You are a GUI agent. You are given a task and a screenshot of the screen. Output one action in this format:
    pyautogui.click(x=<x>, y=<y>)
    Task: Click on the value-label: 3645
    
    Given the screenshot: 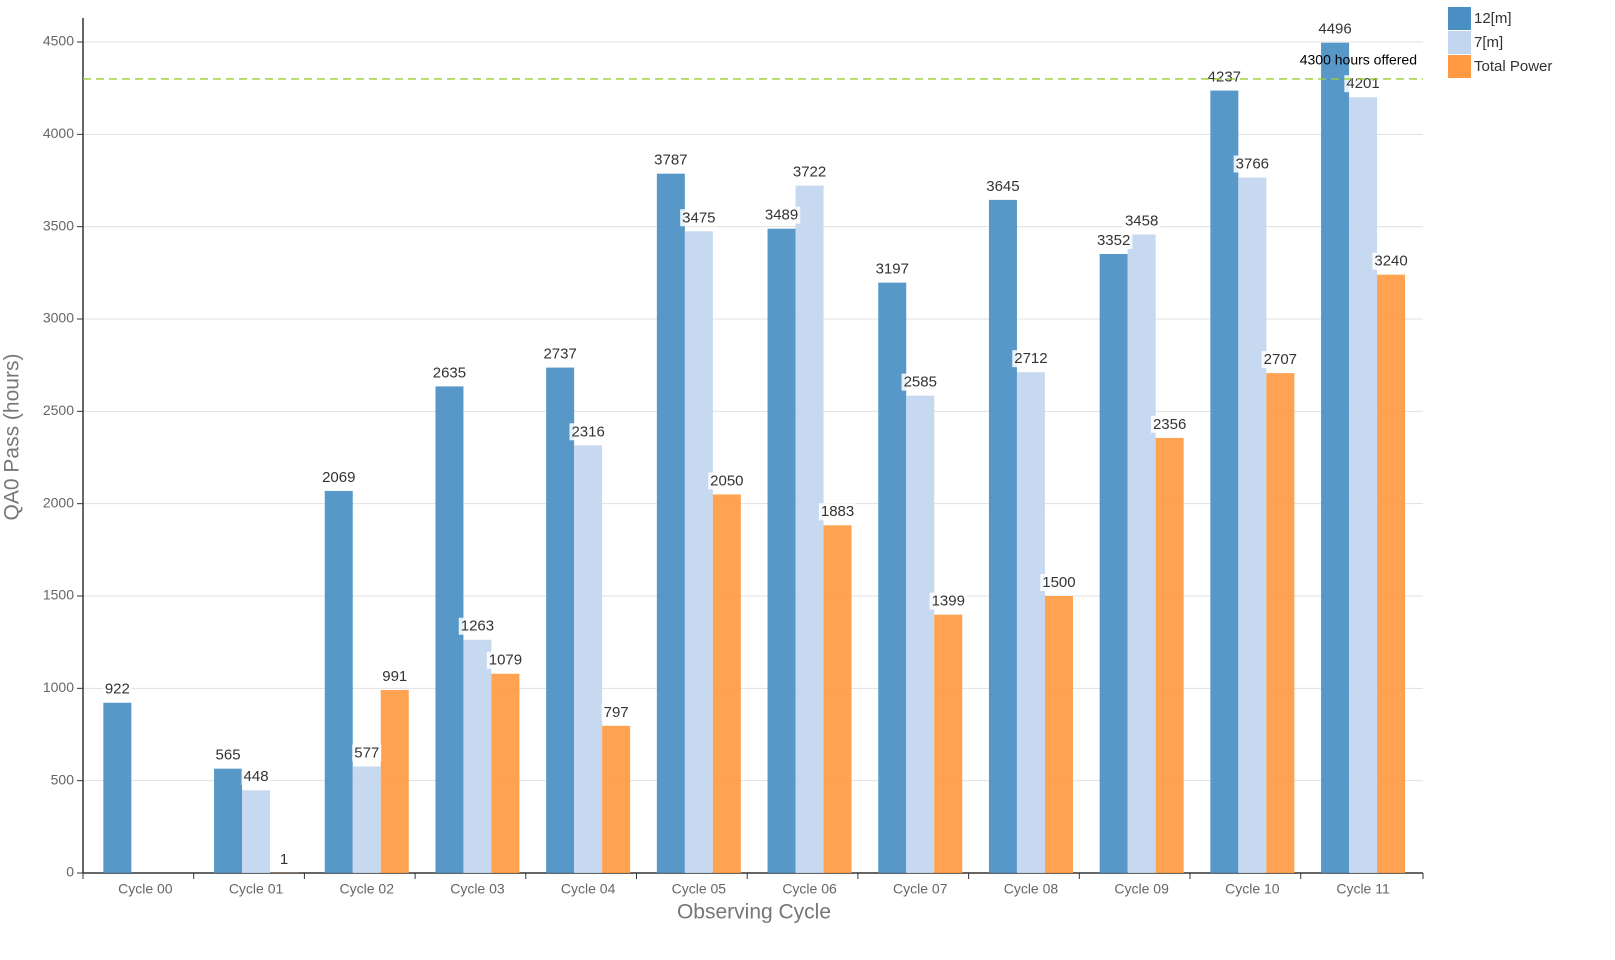 What is the action you would take?
    pyautogui.click(x=1002, y=186)
    